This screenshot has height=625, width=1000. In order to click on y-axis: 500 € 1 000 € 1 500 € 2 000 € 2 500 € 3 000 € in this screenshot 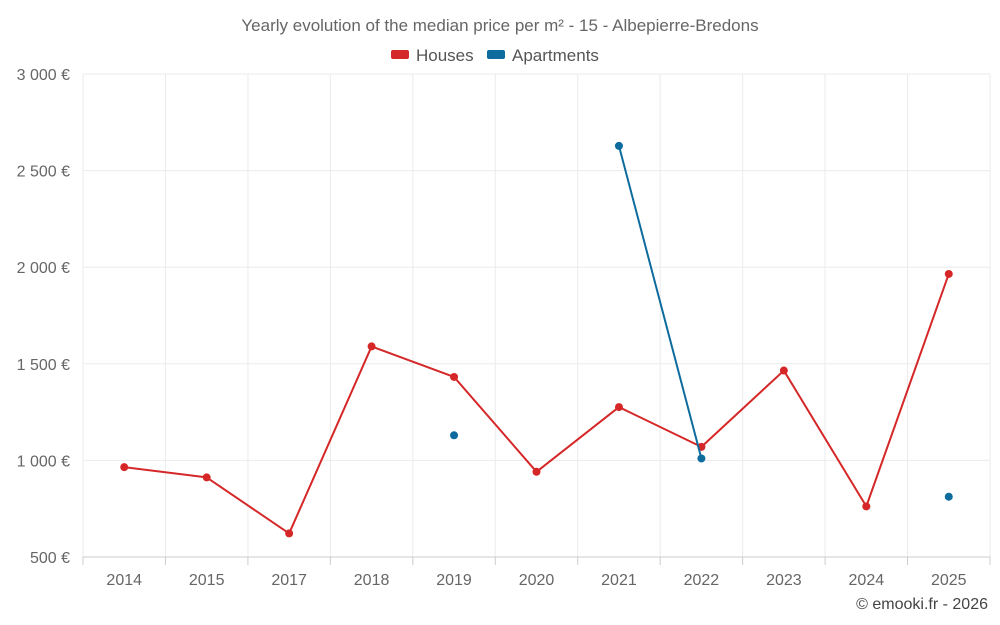, I will do `click(43, 317)`.